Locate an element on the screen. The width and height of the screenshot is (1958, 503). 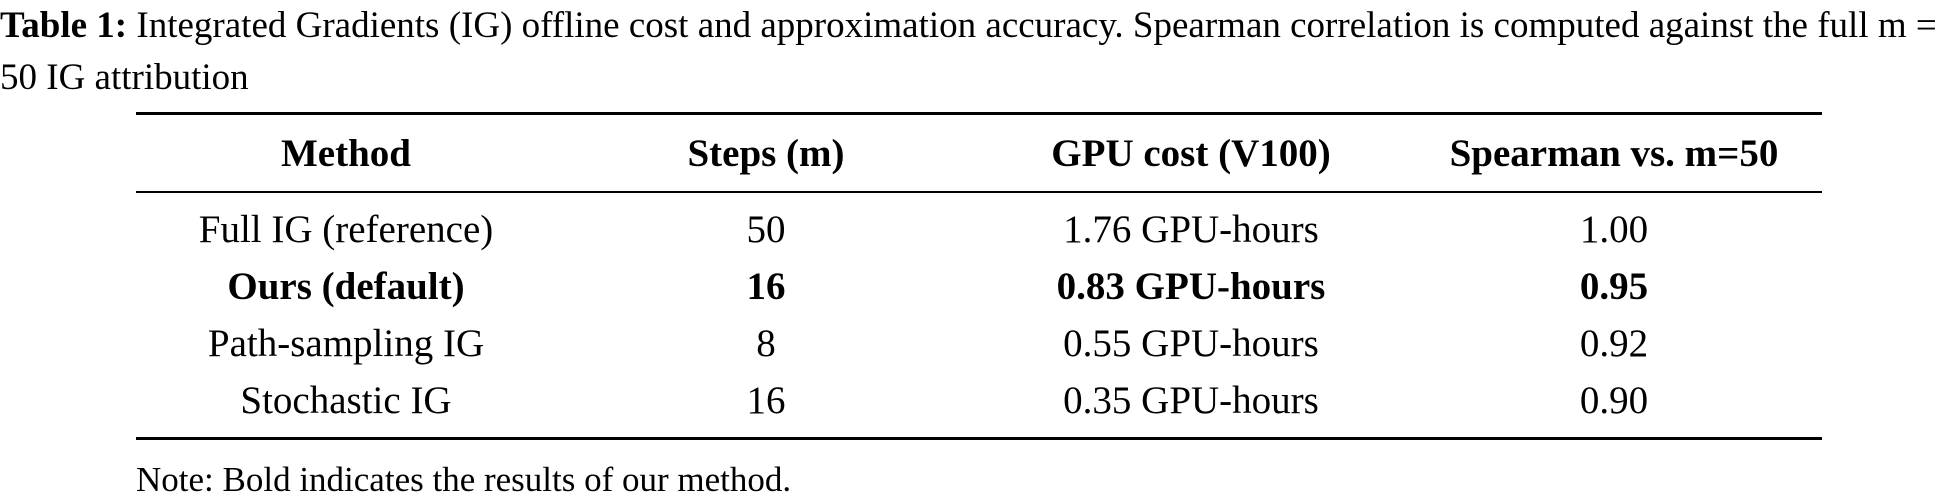
cell-spearman: 1.00 is located at coordinates (1614, 229).